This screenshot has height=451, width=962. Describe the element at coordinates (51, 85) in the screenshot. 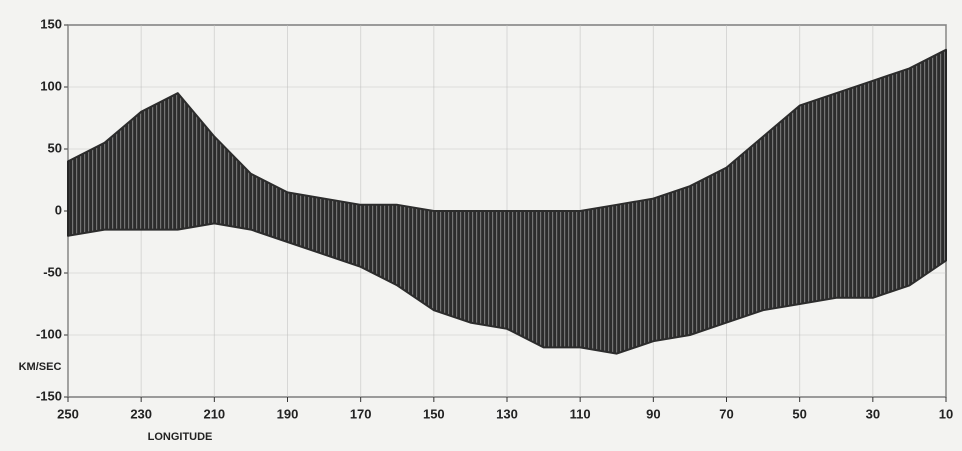

I see `y-tick-label: 100` at that location.